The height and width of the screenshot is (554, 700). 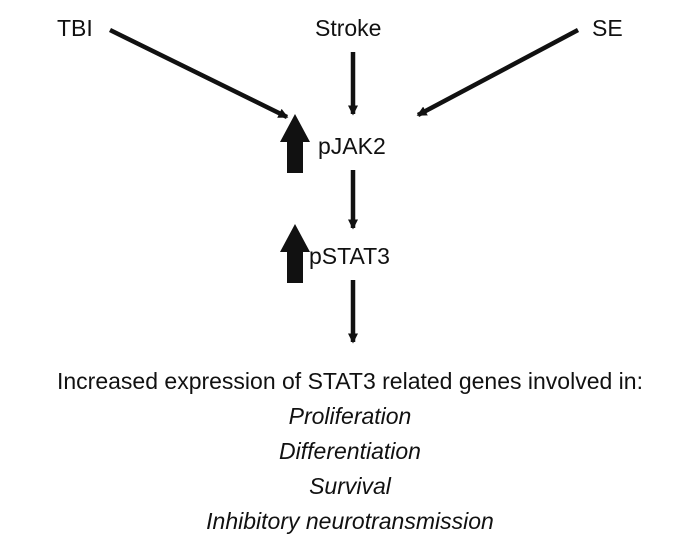 I want to click on arrow-tbi-to-pjak2, so click(x=199, y=73).